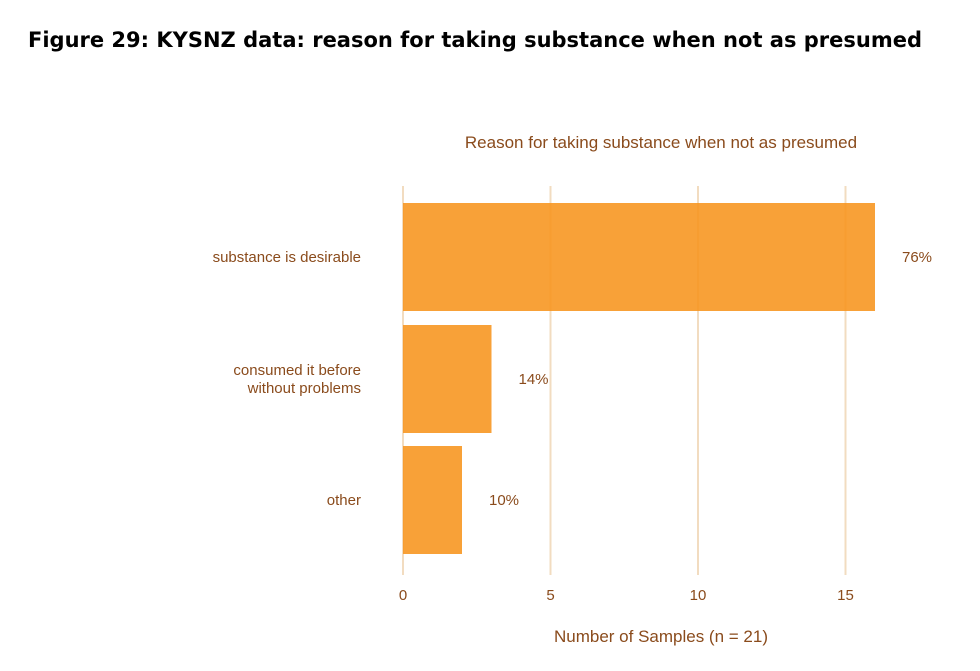  What do you see at coordinates (917, 257) in the screenshot?
I see `data-label-0: 76%` at bounding box center [917, 257].